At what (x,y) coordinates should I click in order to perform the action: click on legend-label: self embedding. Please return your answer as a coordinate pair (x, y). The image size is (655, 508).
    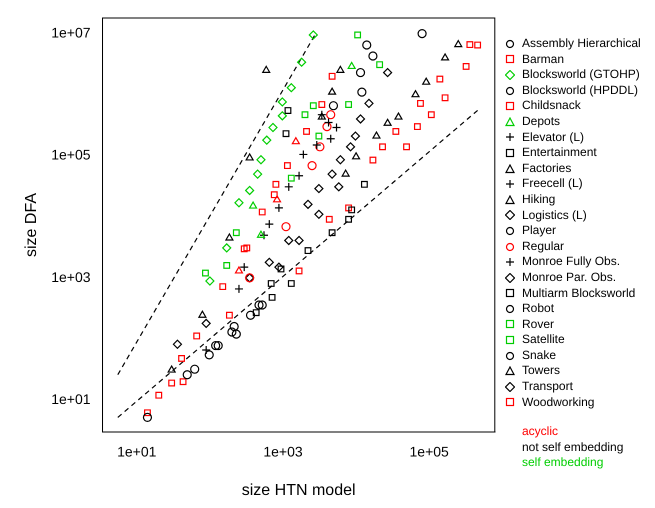
    Looking at the image, I should click on (562, 463).